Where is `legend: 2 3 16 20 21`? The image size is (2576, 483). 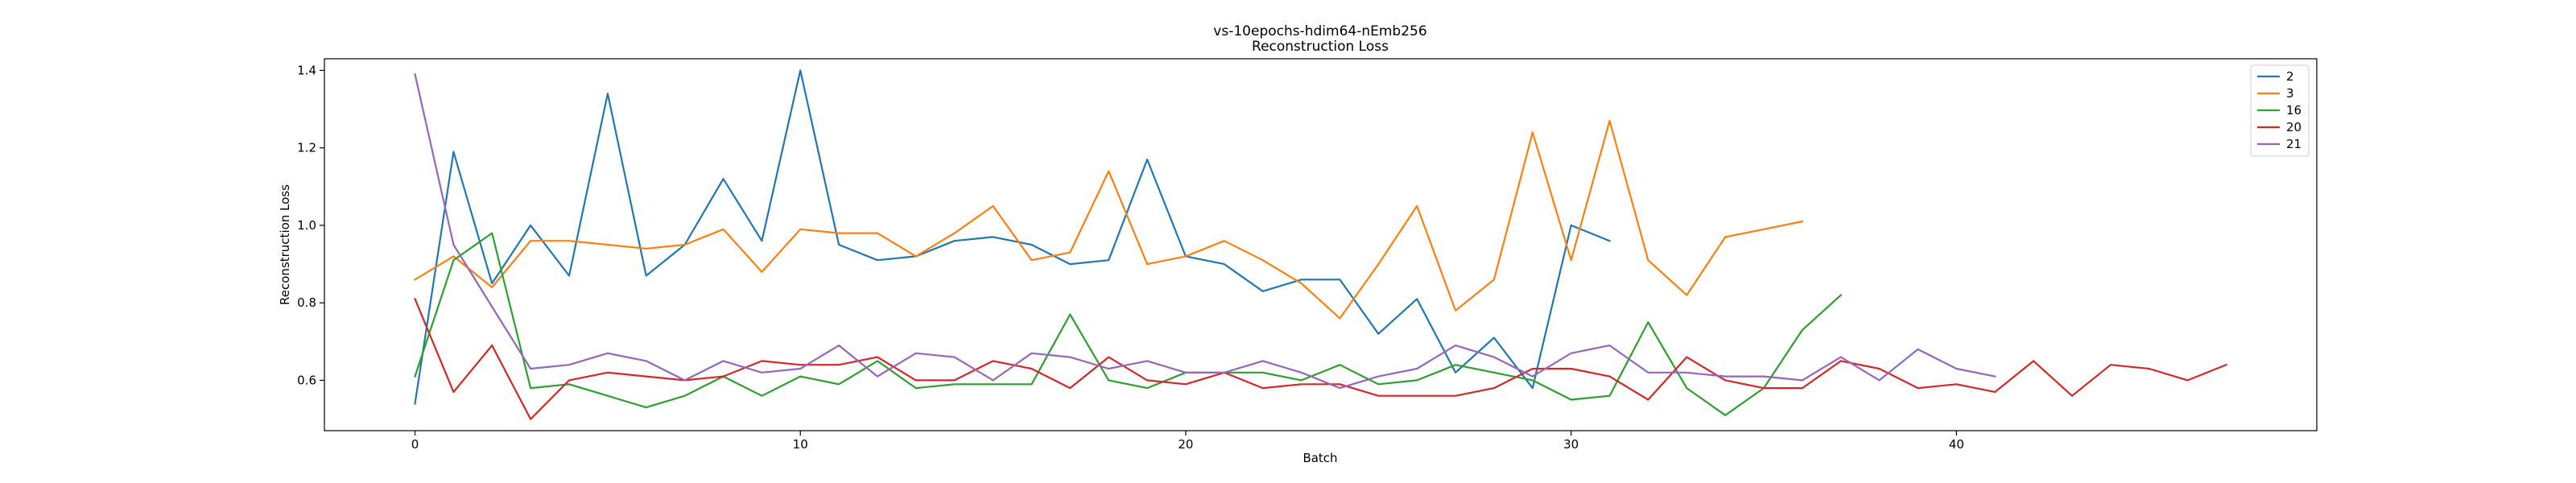 legend: 2 3 16 20 21 is located at coordinates (2280, 111).